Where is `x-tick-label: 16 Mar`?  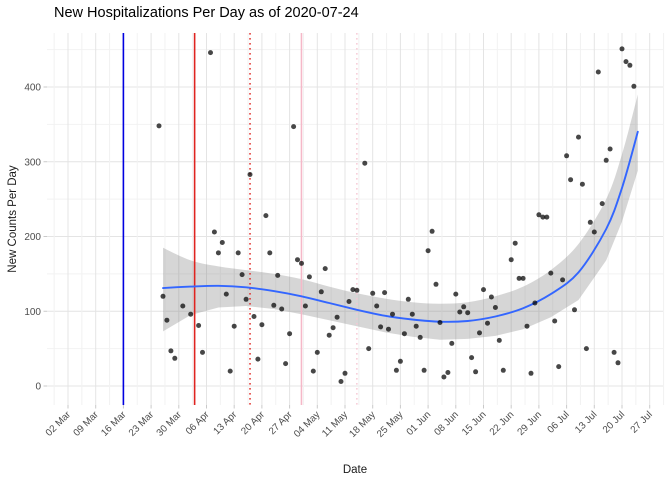 x-tick-label: 16 Mar is located at coordinates (114, 424).